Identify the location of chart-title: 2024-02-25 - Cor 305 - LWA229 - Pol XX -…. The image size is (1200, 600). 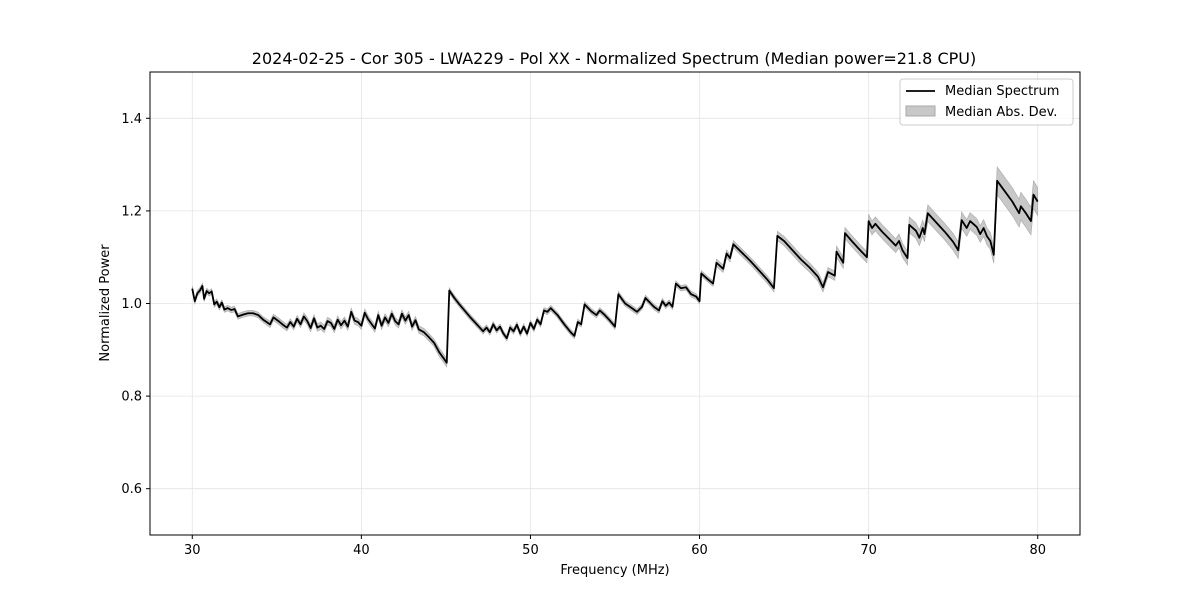
(614, 58).